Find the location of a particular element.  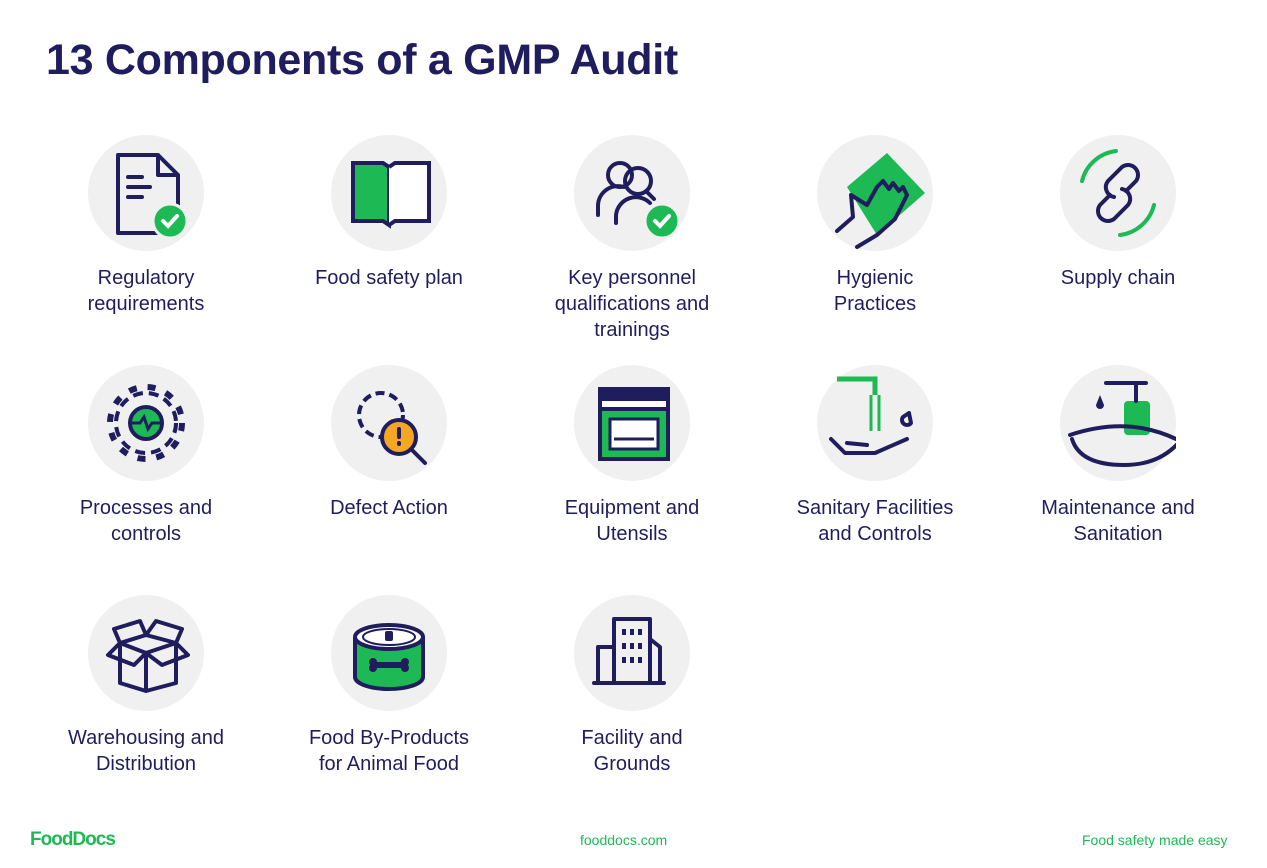

gear-pulse-icon is located at coordinates (146, 423).